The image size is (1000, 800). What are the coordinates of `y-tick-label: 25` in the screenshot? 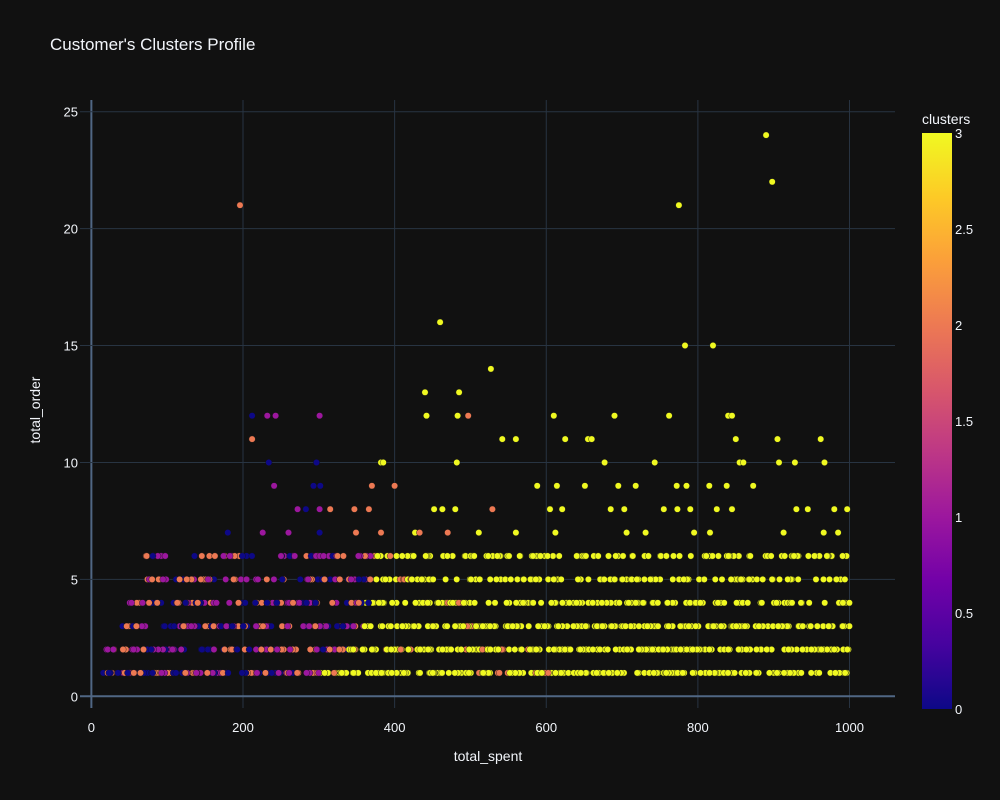 It's located at (71, 112).